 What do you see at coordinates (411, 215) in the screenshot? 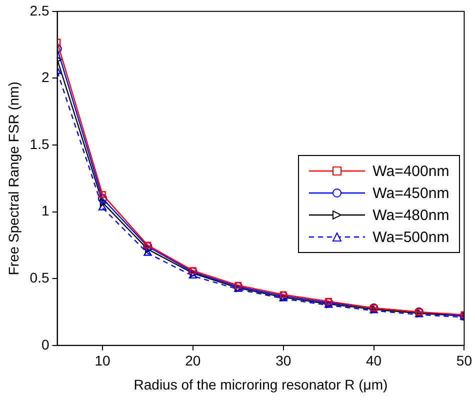
I see `legend-label: Wa=480nm` at bounding box center [411, 215].